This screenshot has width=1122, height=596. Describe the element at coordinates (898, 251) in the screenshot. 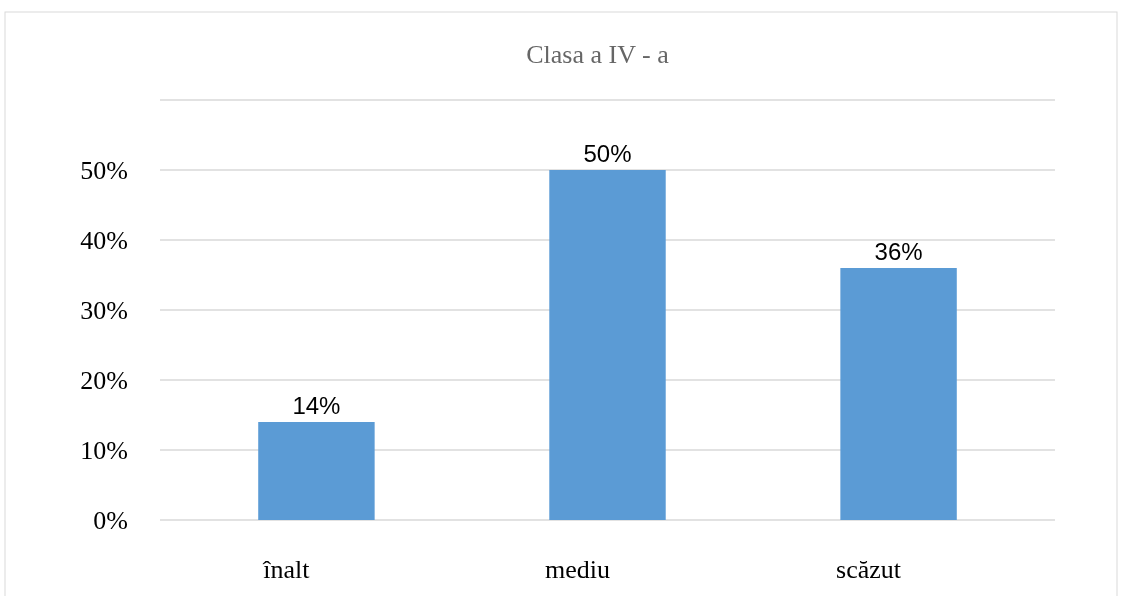

I see `data-label: 36%` at that location.